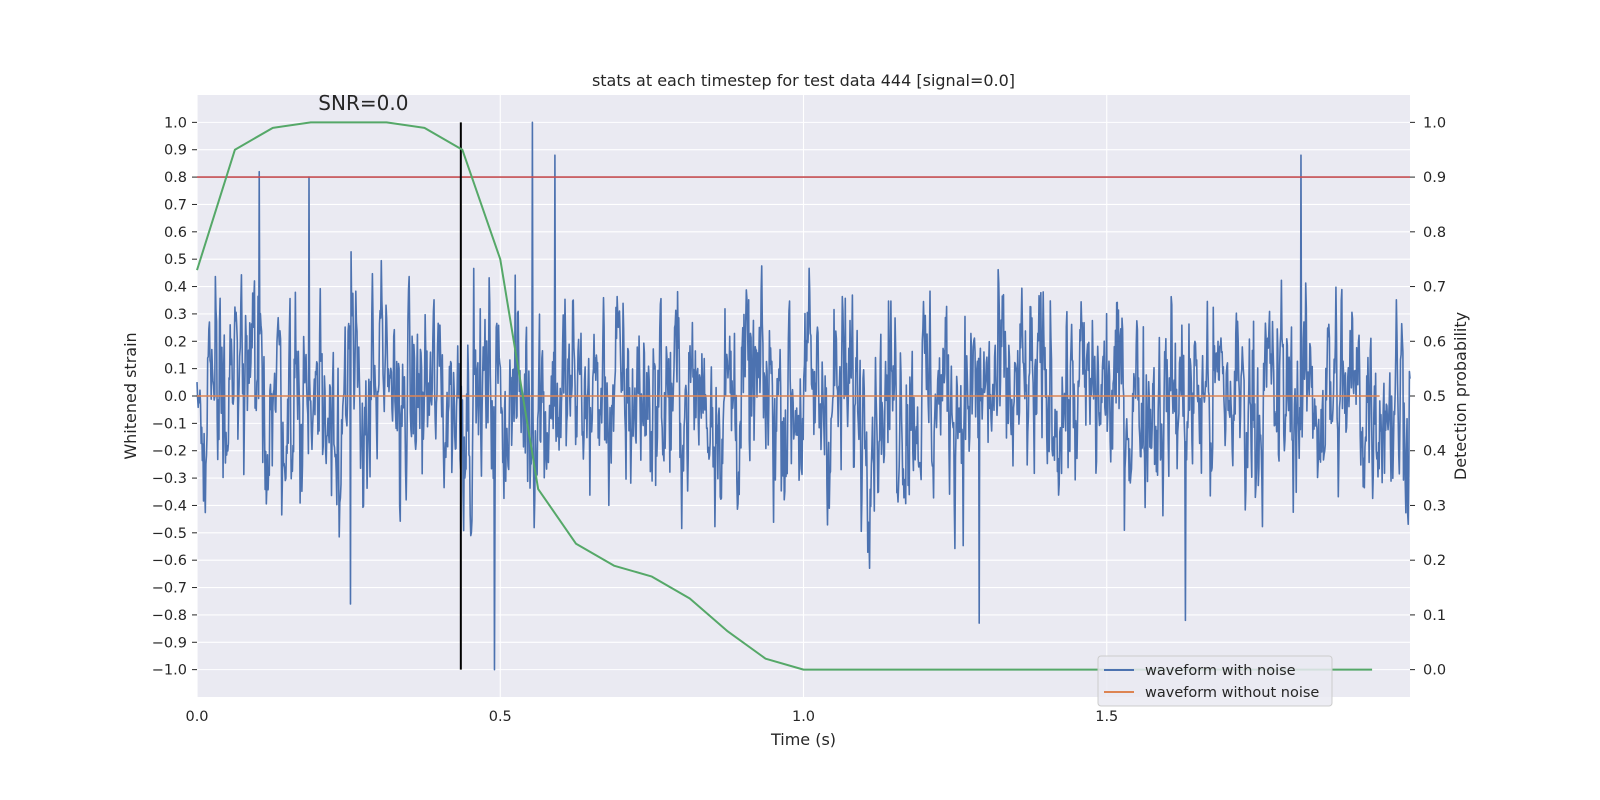 The height and width of the screenshot is (800, 1600). What do you see at coordinates (175, 397) in the screenshot?
I see `y-tick-label: 0.0` at bounding box center [175, 397].